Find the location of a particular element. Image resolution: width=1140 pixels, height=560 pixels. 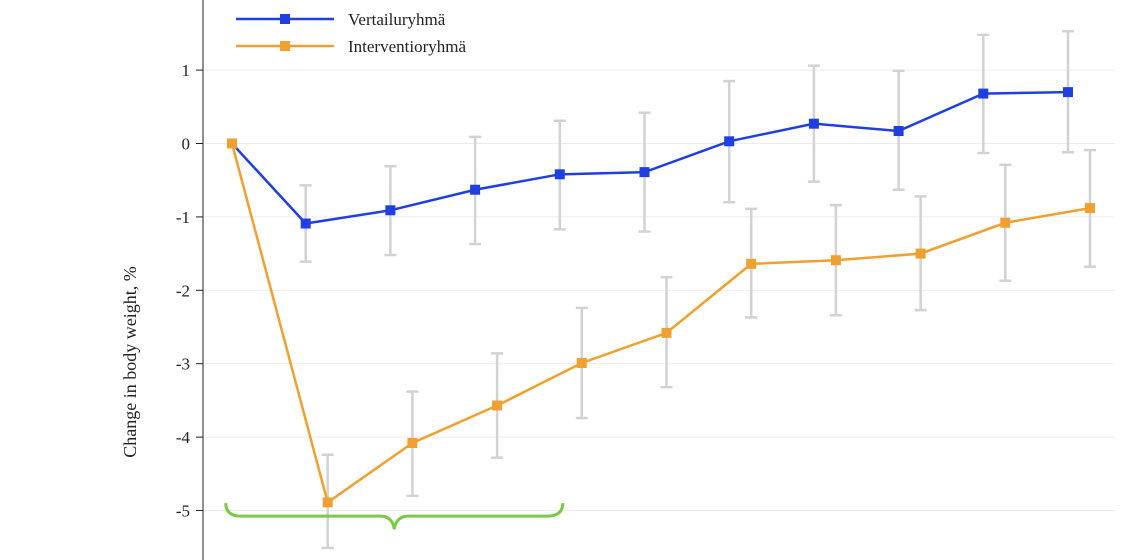

legend-item: Vertailuryhmä is located at coordinates (341, 19).